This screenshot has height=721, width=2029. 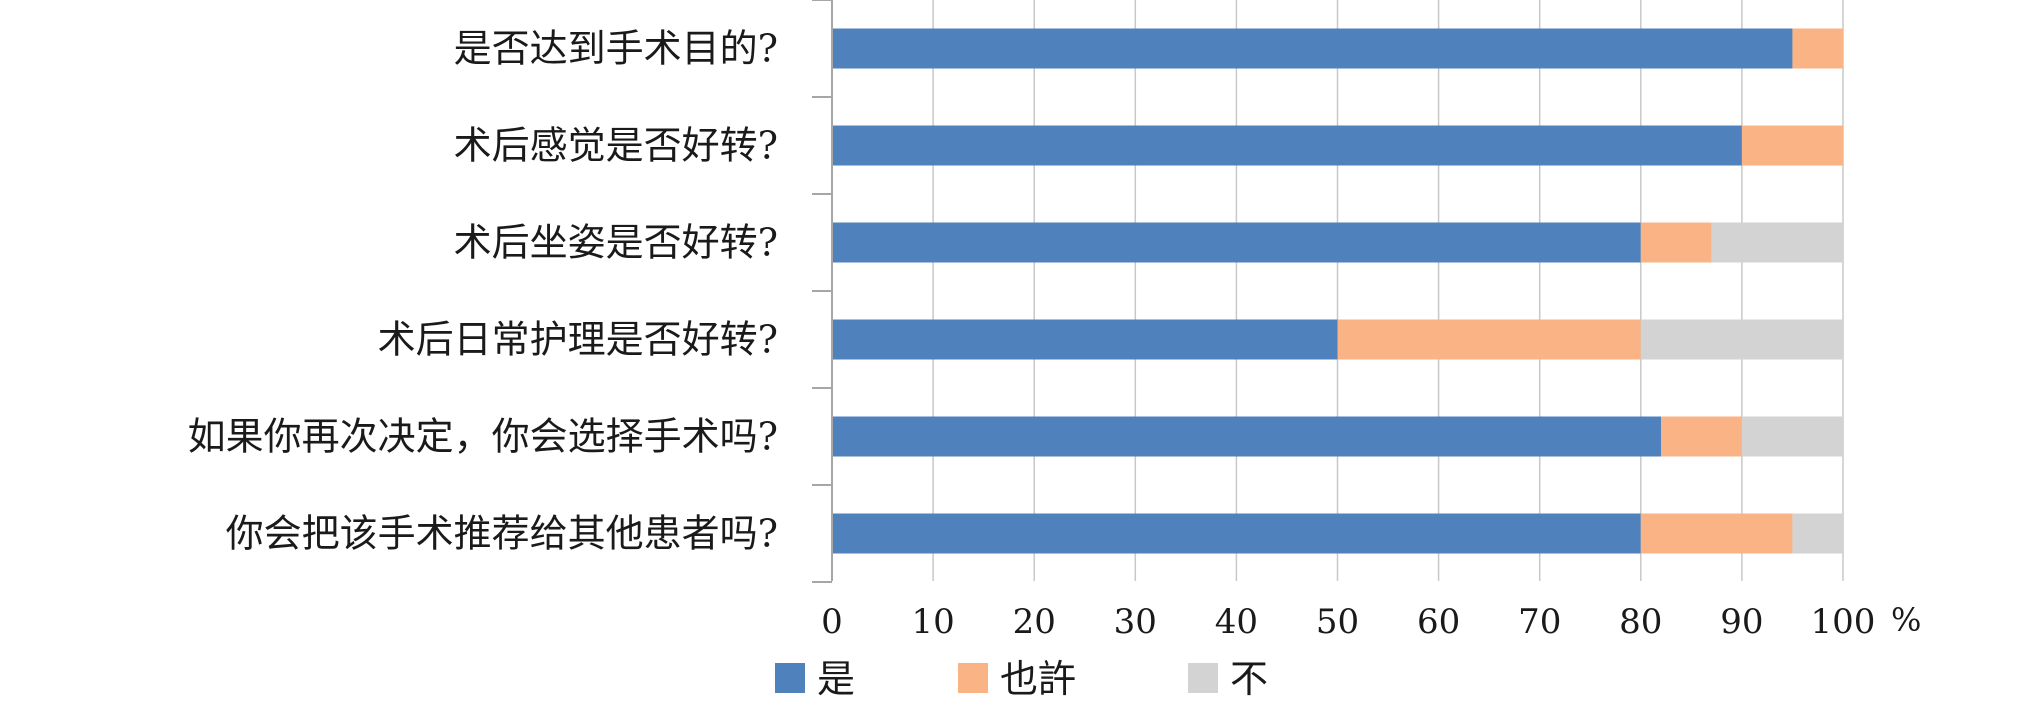 What do you see at coordinates (932, 622) in the screenshot?
I see `x-tick-label: 10` at bounding box center [932, 622].